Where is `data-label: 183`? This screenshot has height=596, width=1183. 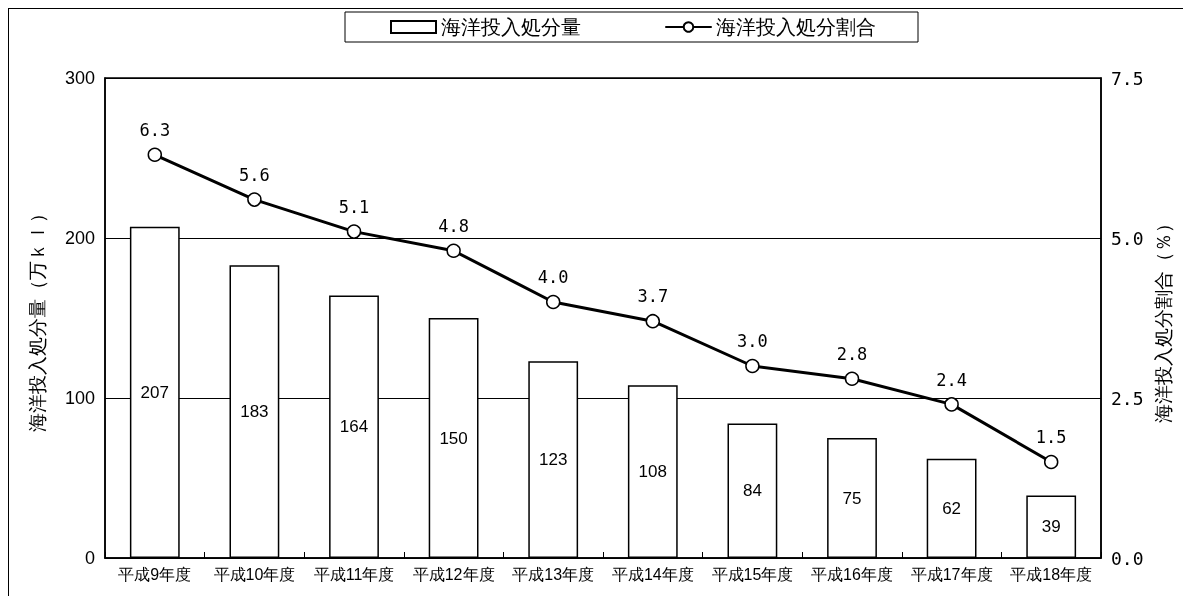
data-label: 183 is located at coordinates (254, 412).